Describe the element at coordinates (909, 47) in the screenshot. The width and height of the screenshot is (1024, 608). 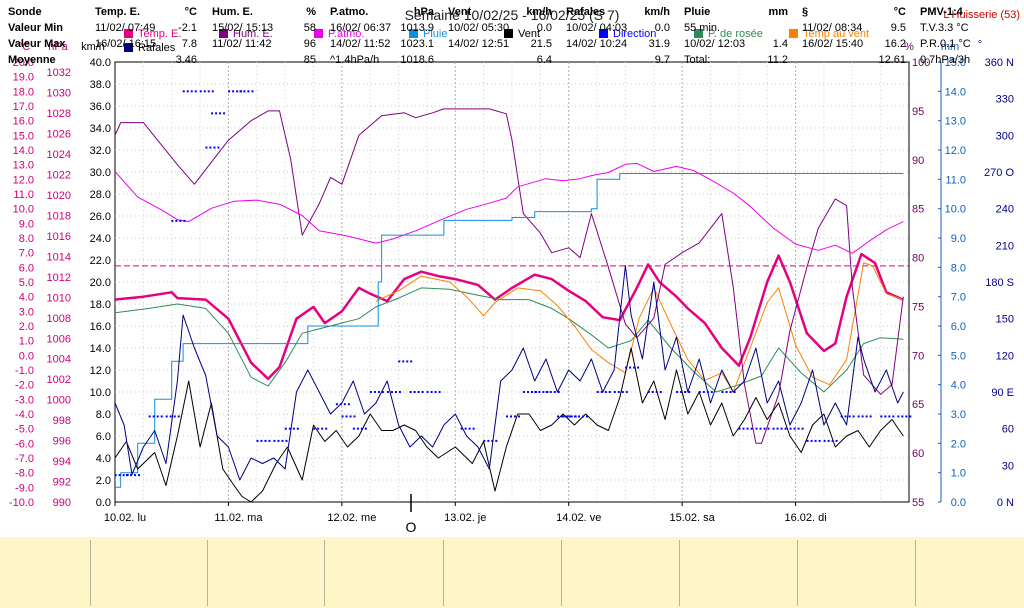
I see `axis-unit-humidity: %` at that location.